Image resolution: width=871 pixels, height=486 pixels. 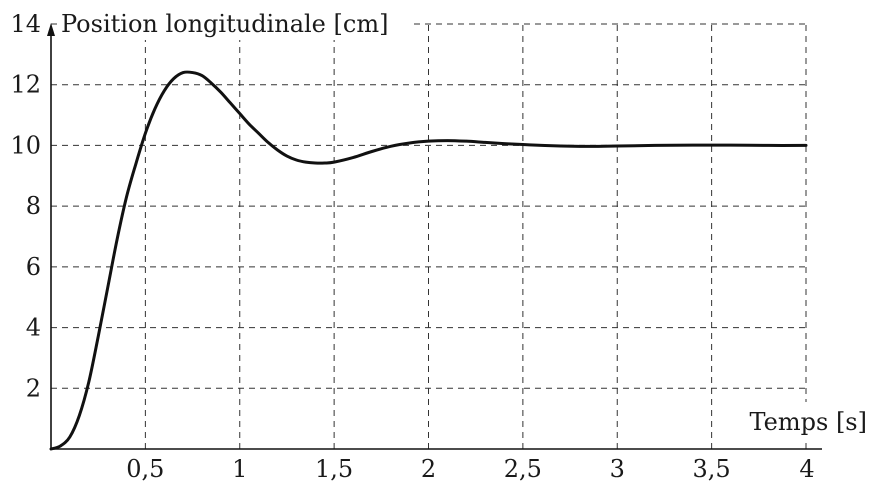 What do you see at coordinates (239, 469) in the screenshot?
I see `x-tick-label: 1` at bounding box center [239, 469].